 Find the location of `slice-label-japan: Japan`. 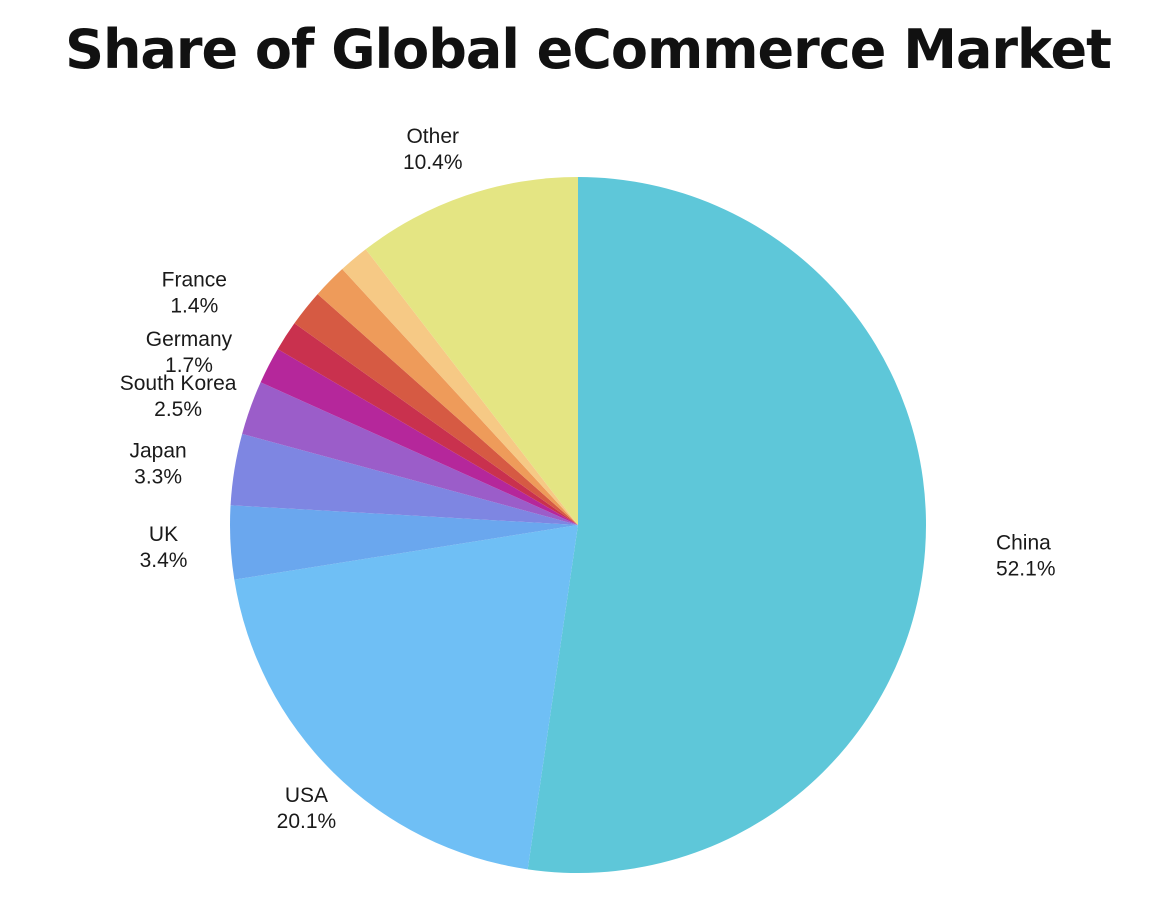

slice-label-japan: Japan is located at coordinates (157, 451).